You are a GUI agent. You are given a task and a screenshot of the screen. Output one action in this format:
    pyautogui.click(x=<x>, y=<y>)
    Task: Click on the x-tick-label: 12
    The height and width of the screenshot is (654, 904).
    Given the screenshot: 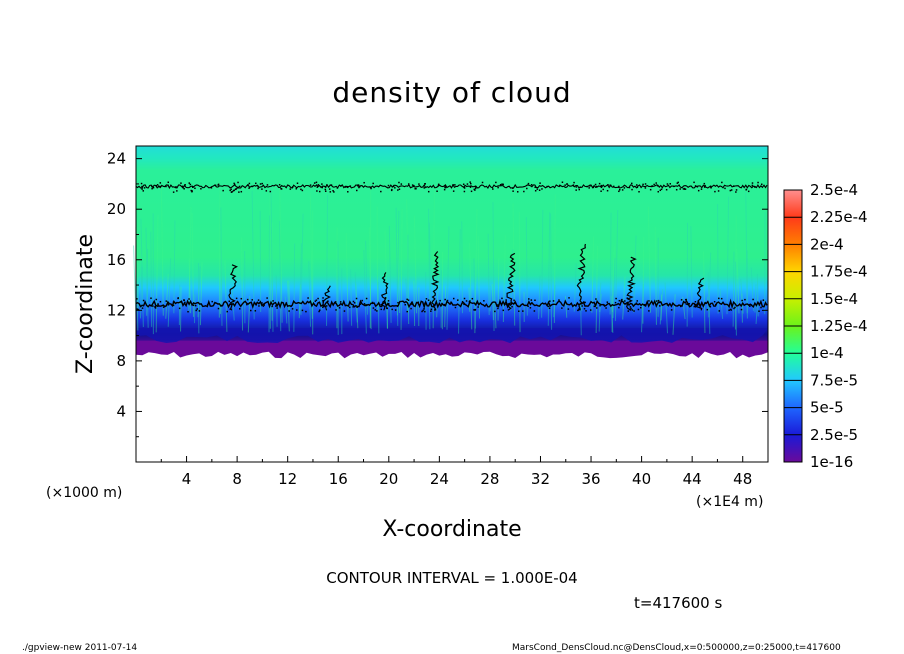 What is the action you would take?
    pyautogui.click(x=287, y=479)
    